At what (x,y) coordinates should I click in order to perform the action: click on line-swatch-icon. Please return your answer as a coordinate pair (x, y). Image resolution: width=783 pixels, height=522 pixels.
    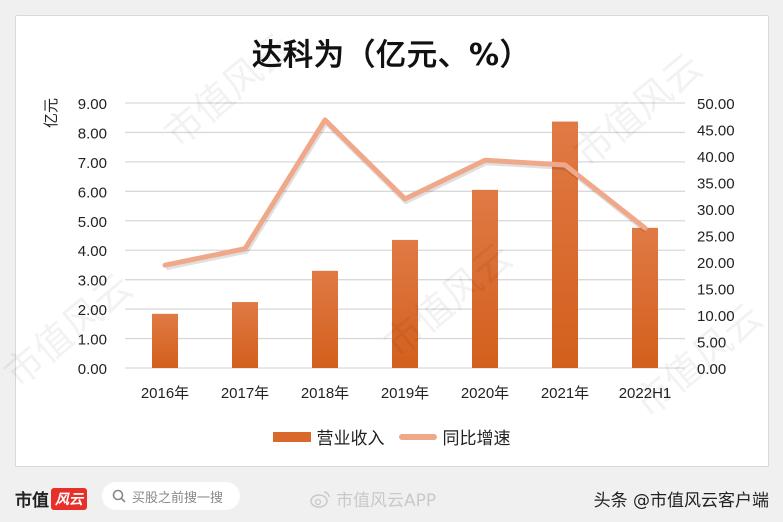
    Looking at the image, I should click on (417, 436).